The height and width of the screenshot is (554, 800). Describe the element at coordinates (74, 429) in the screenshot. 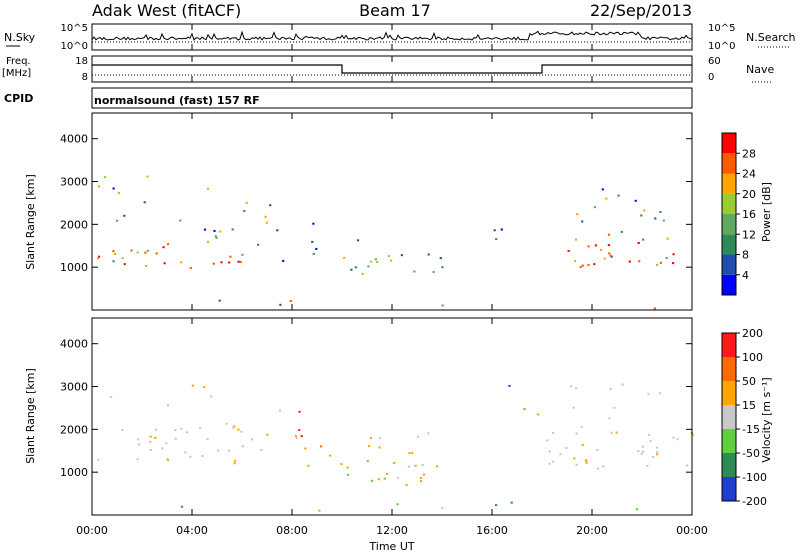

I see `y-tick-label: 2000` at that location.